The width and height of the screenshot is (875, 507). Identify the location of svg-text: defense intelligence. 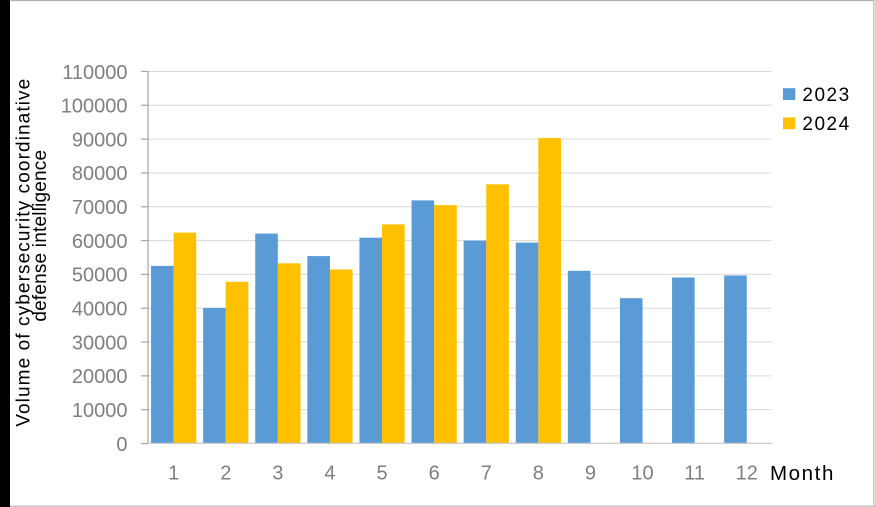
(40, 236).